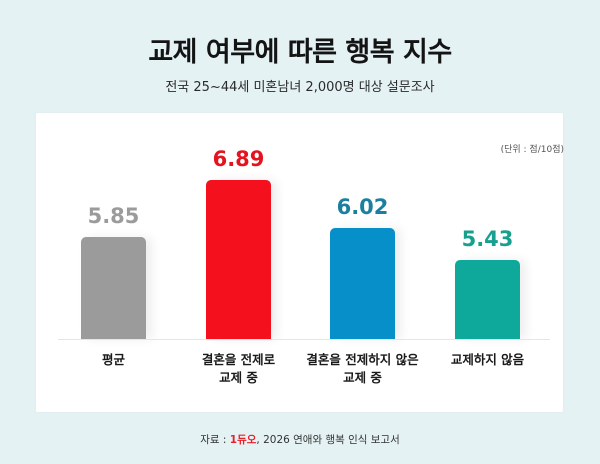  Describe the element at coordinates (362, 359) in the screenshot. I see `category-label-line: 결혼을 전제하지 않은` at that location.